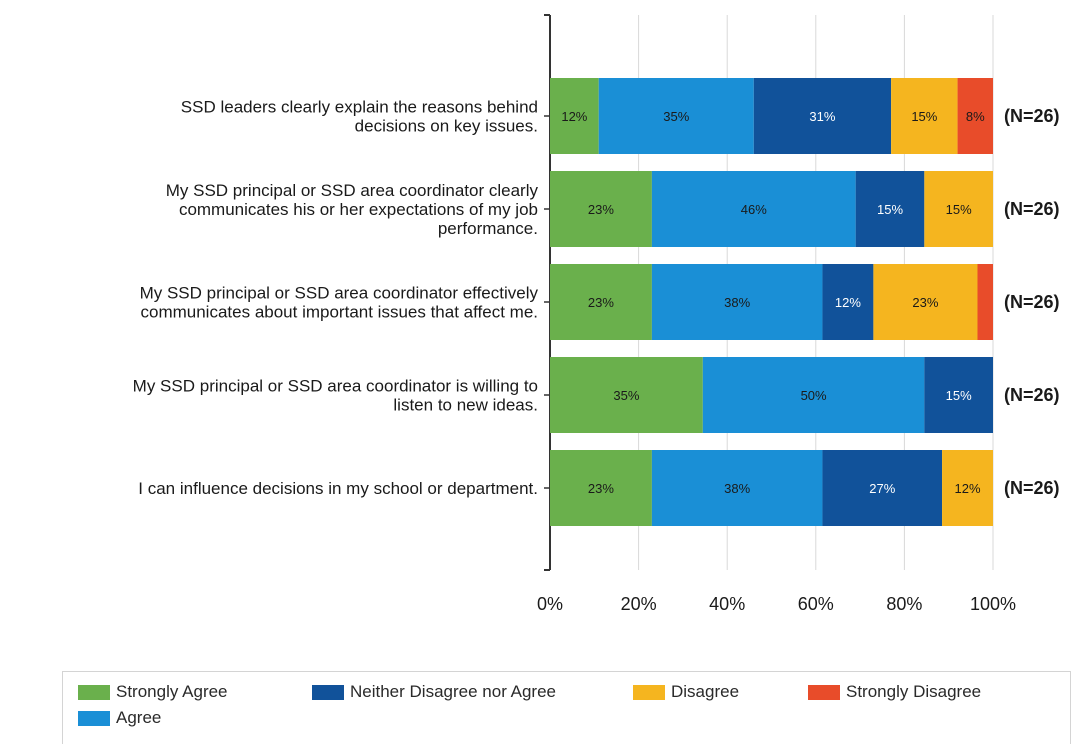 The image size is (1089, 744). Describe the element at coordinates (705, 691) in the screenshot. I see `legend-label-disagree: Disagree` at that location.